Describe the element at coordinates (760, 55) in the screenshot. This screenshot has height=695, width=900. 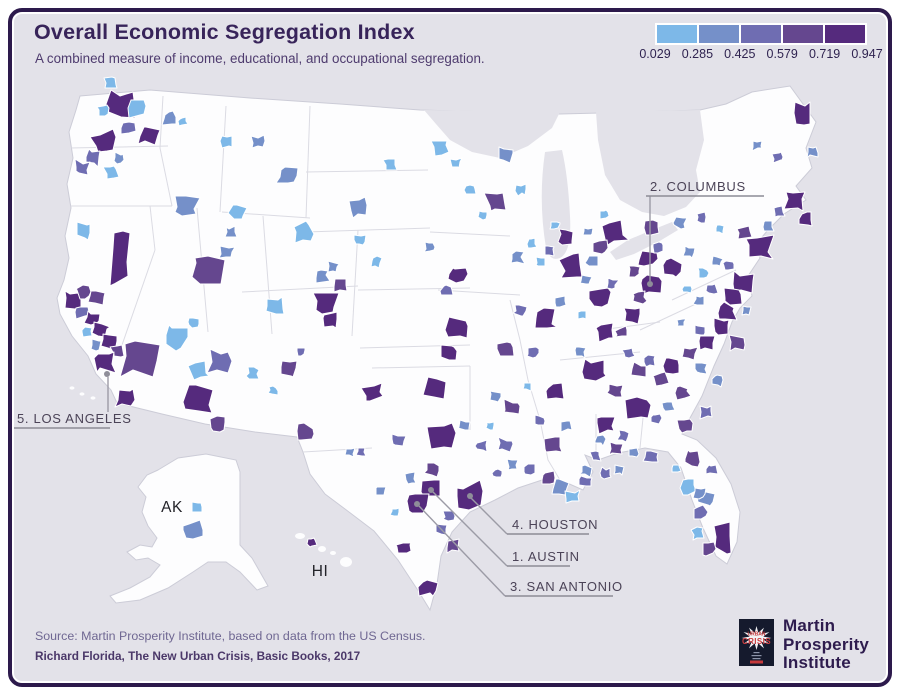
I see `legend-labels: 0.029 0.285 0.425 0.579 0.719 0.947` at that location.